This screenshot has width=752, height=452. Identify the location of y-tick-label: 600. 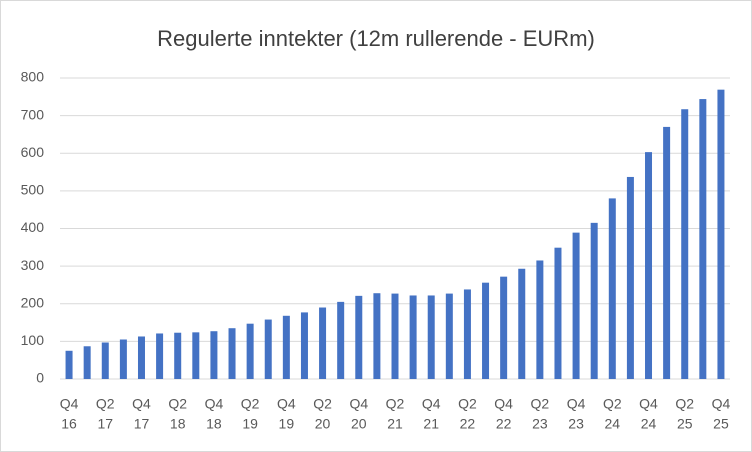
(33, 152).